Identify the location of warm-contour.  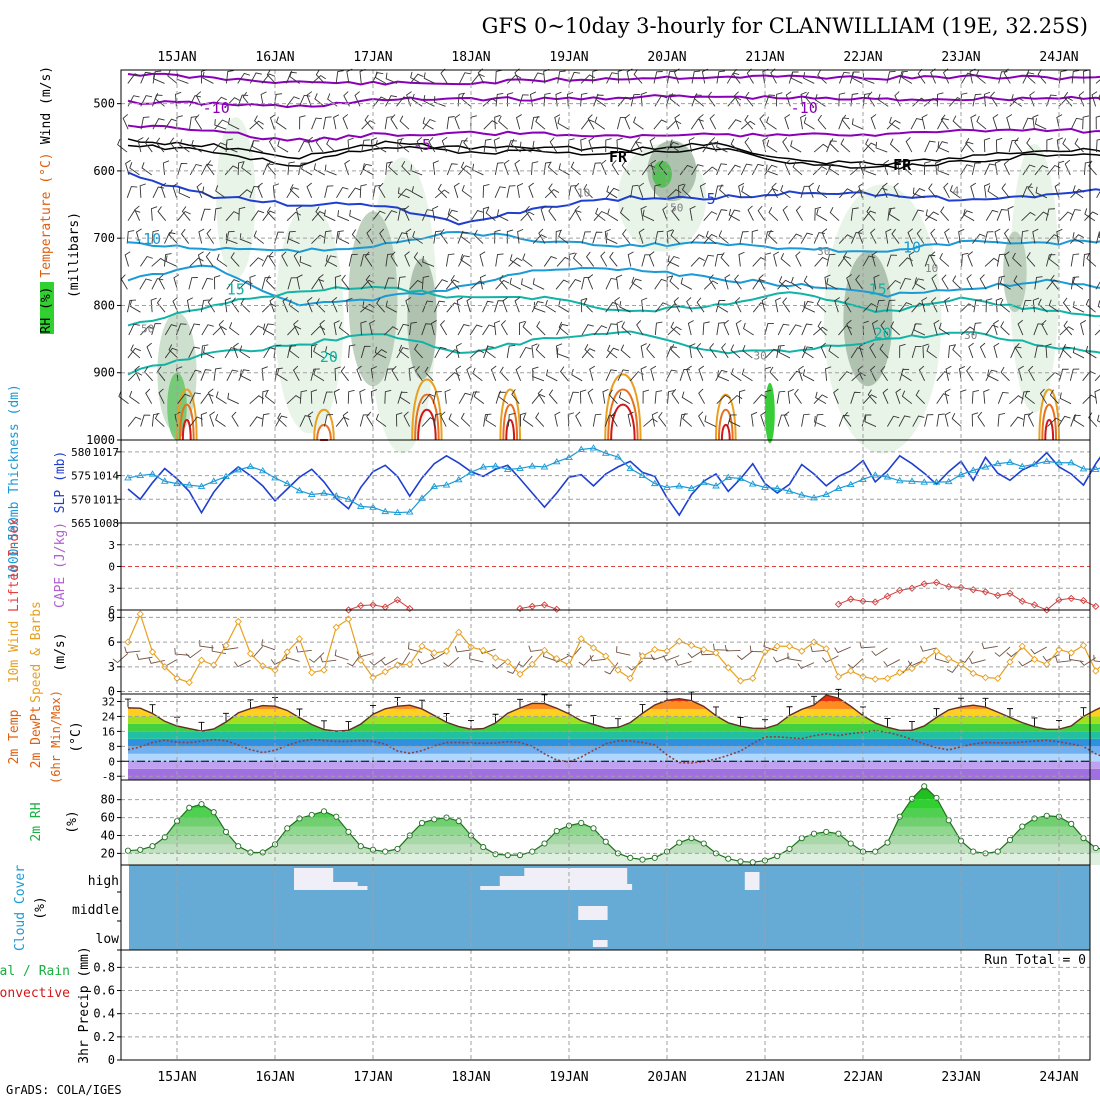
(510, 429).